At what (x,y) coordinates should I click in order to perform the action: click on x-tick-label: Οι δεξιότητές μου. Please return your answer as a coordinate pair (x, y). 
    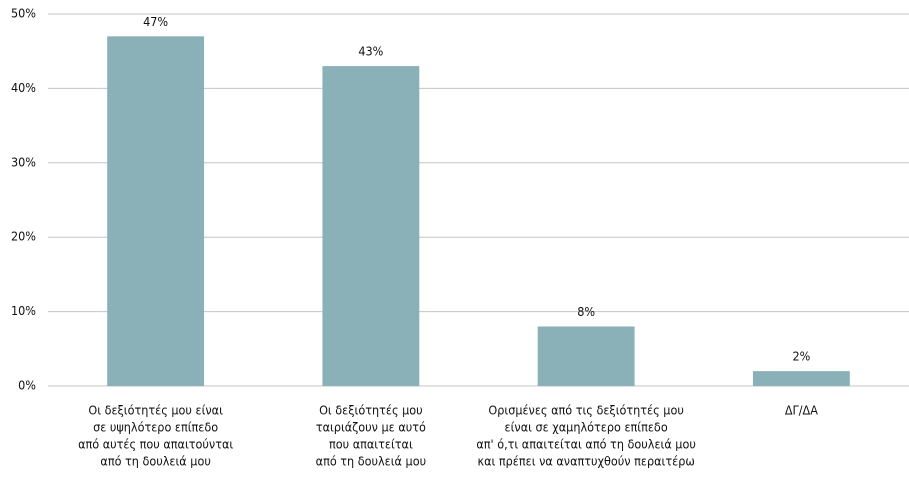
    Looking at the image, I should click on (371, 410).